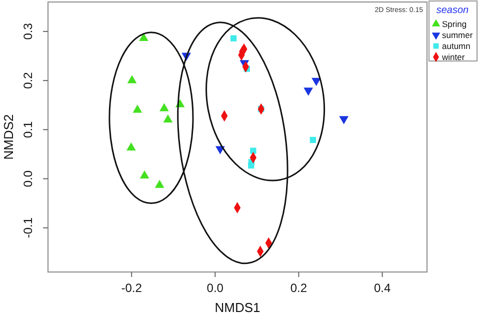  I want to click on y-axis-title: NMDS2, so click(8, 137).